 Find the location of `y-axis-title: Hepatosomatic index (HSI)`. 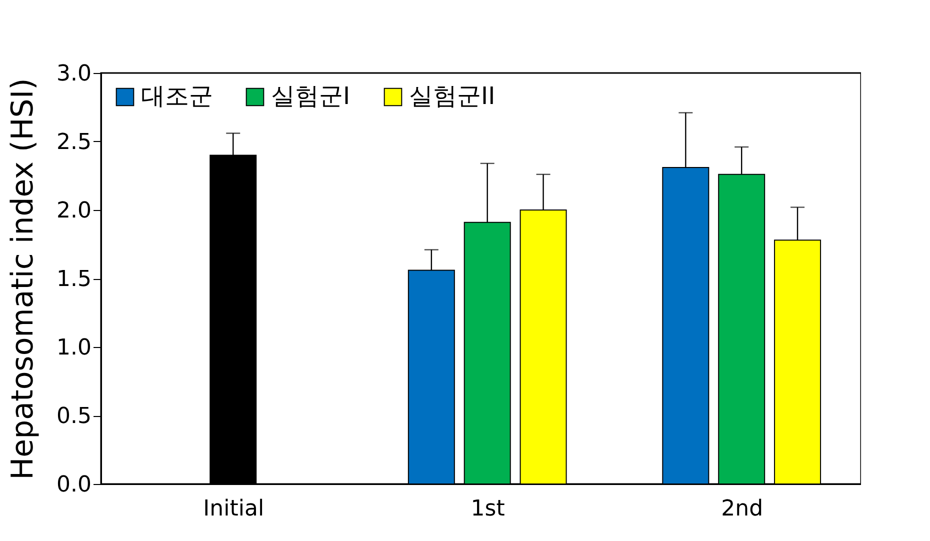

y-axis-title: Hepatosomatic index (HSI) is located at coordinates (23, 279).